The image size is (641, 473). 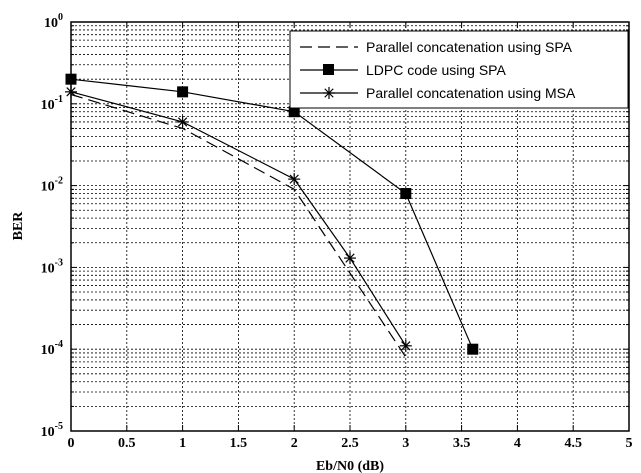 I want to click on y-tick-label: 10⁰, so click(x=53, y=21).